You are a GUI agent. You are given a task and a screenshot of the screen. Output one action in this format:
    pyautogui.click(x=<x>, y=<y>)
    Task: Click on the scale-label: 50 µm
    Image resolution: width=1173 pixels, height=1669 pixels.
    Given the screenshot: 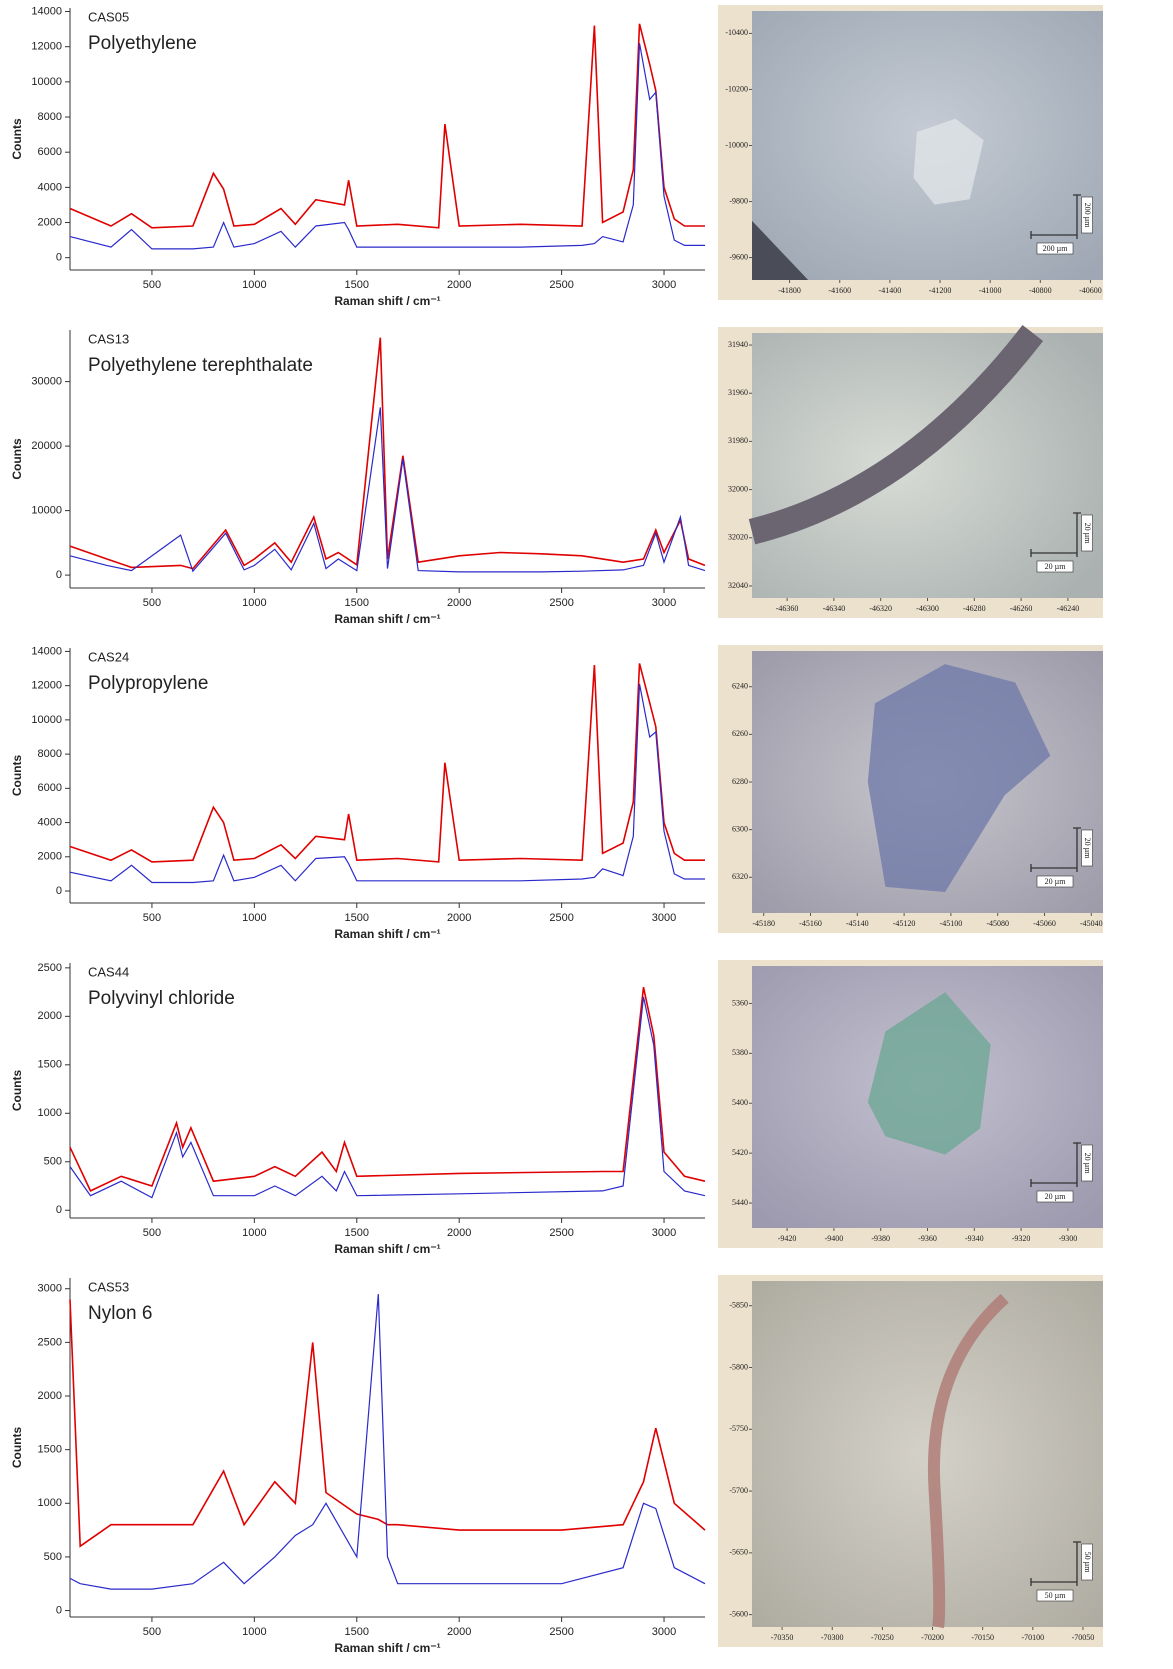 What is the action you would take?
    pyautogui.click(x=1056, y=1595)
    